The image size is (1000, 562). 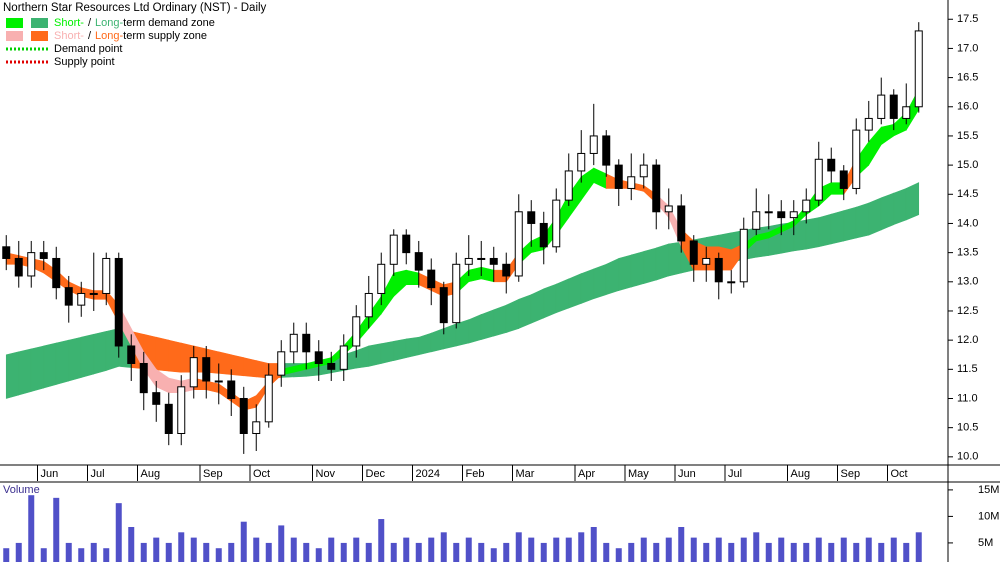 I want to click on legend-swatch, so click(x=14, y=36).